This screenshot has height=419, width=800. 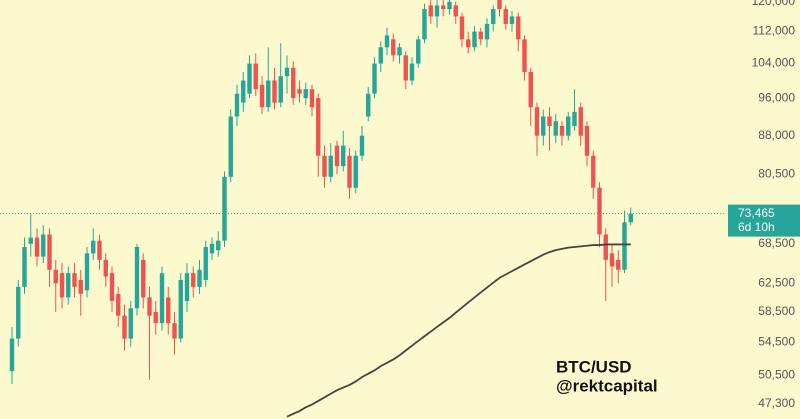 I want to click on y-tick-label: 50,500, so click(x=776, y=375).